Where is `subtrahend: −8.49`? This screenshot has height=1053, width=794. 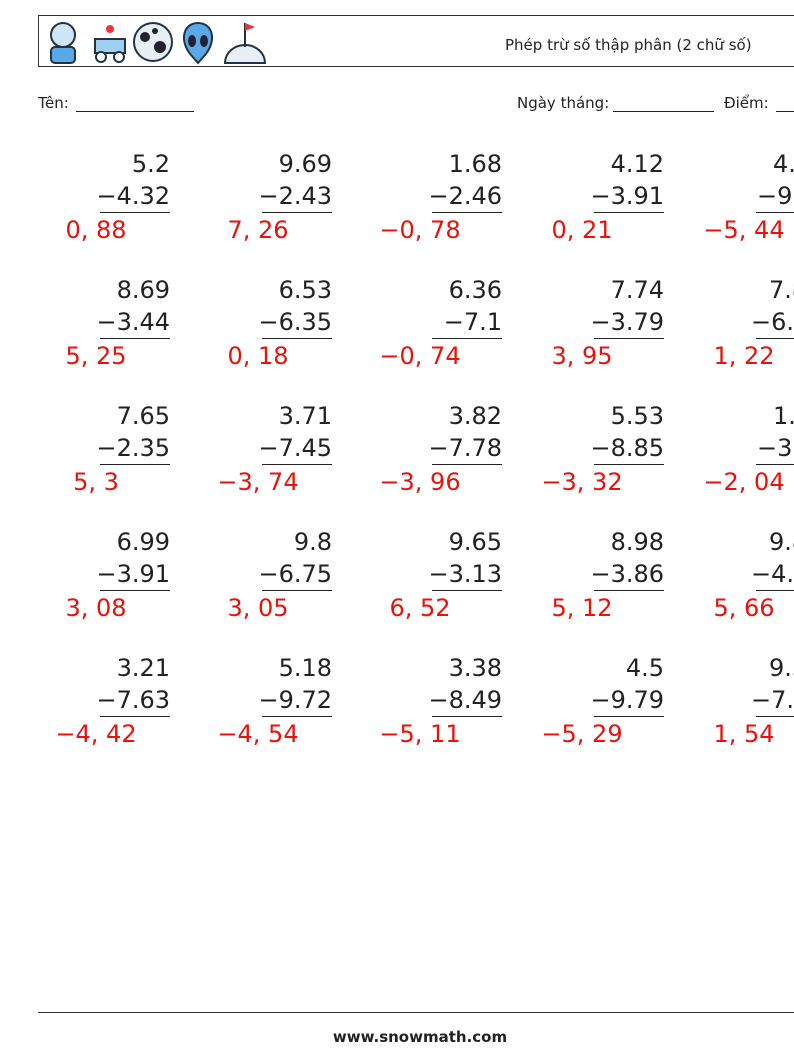 subtrahend: −8.49 is located at coordinates (465, 700).